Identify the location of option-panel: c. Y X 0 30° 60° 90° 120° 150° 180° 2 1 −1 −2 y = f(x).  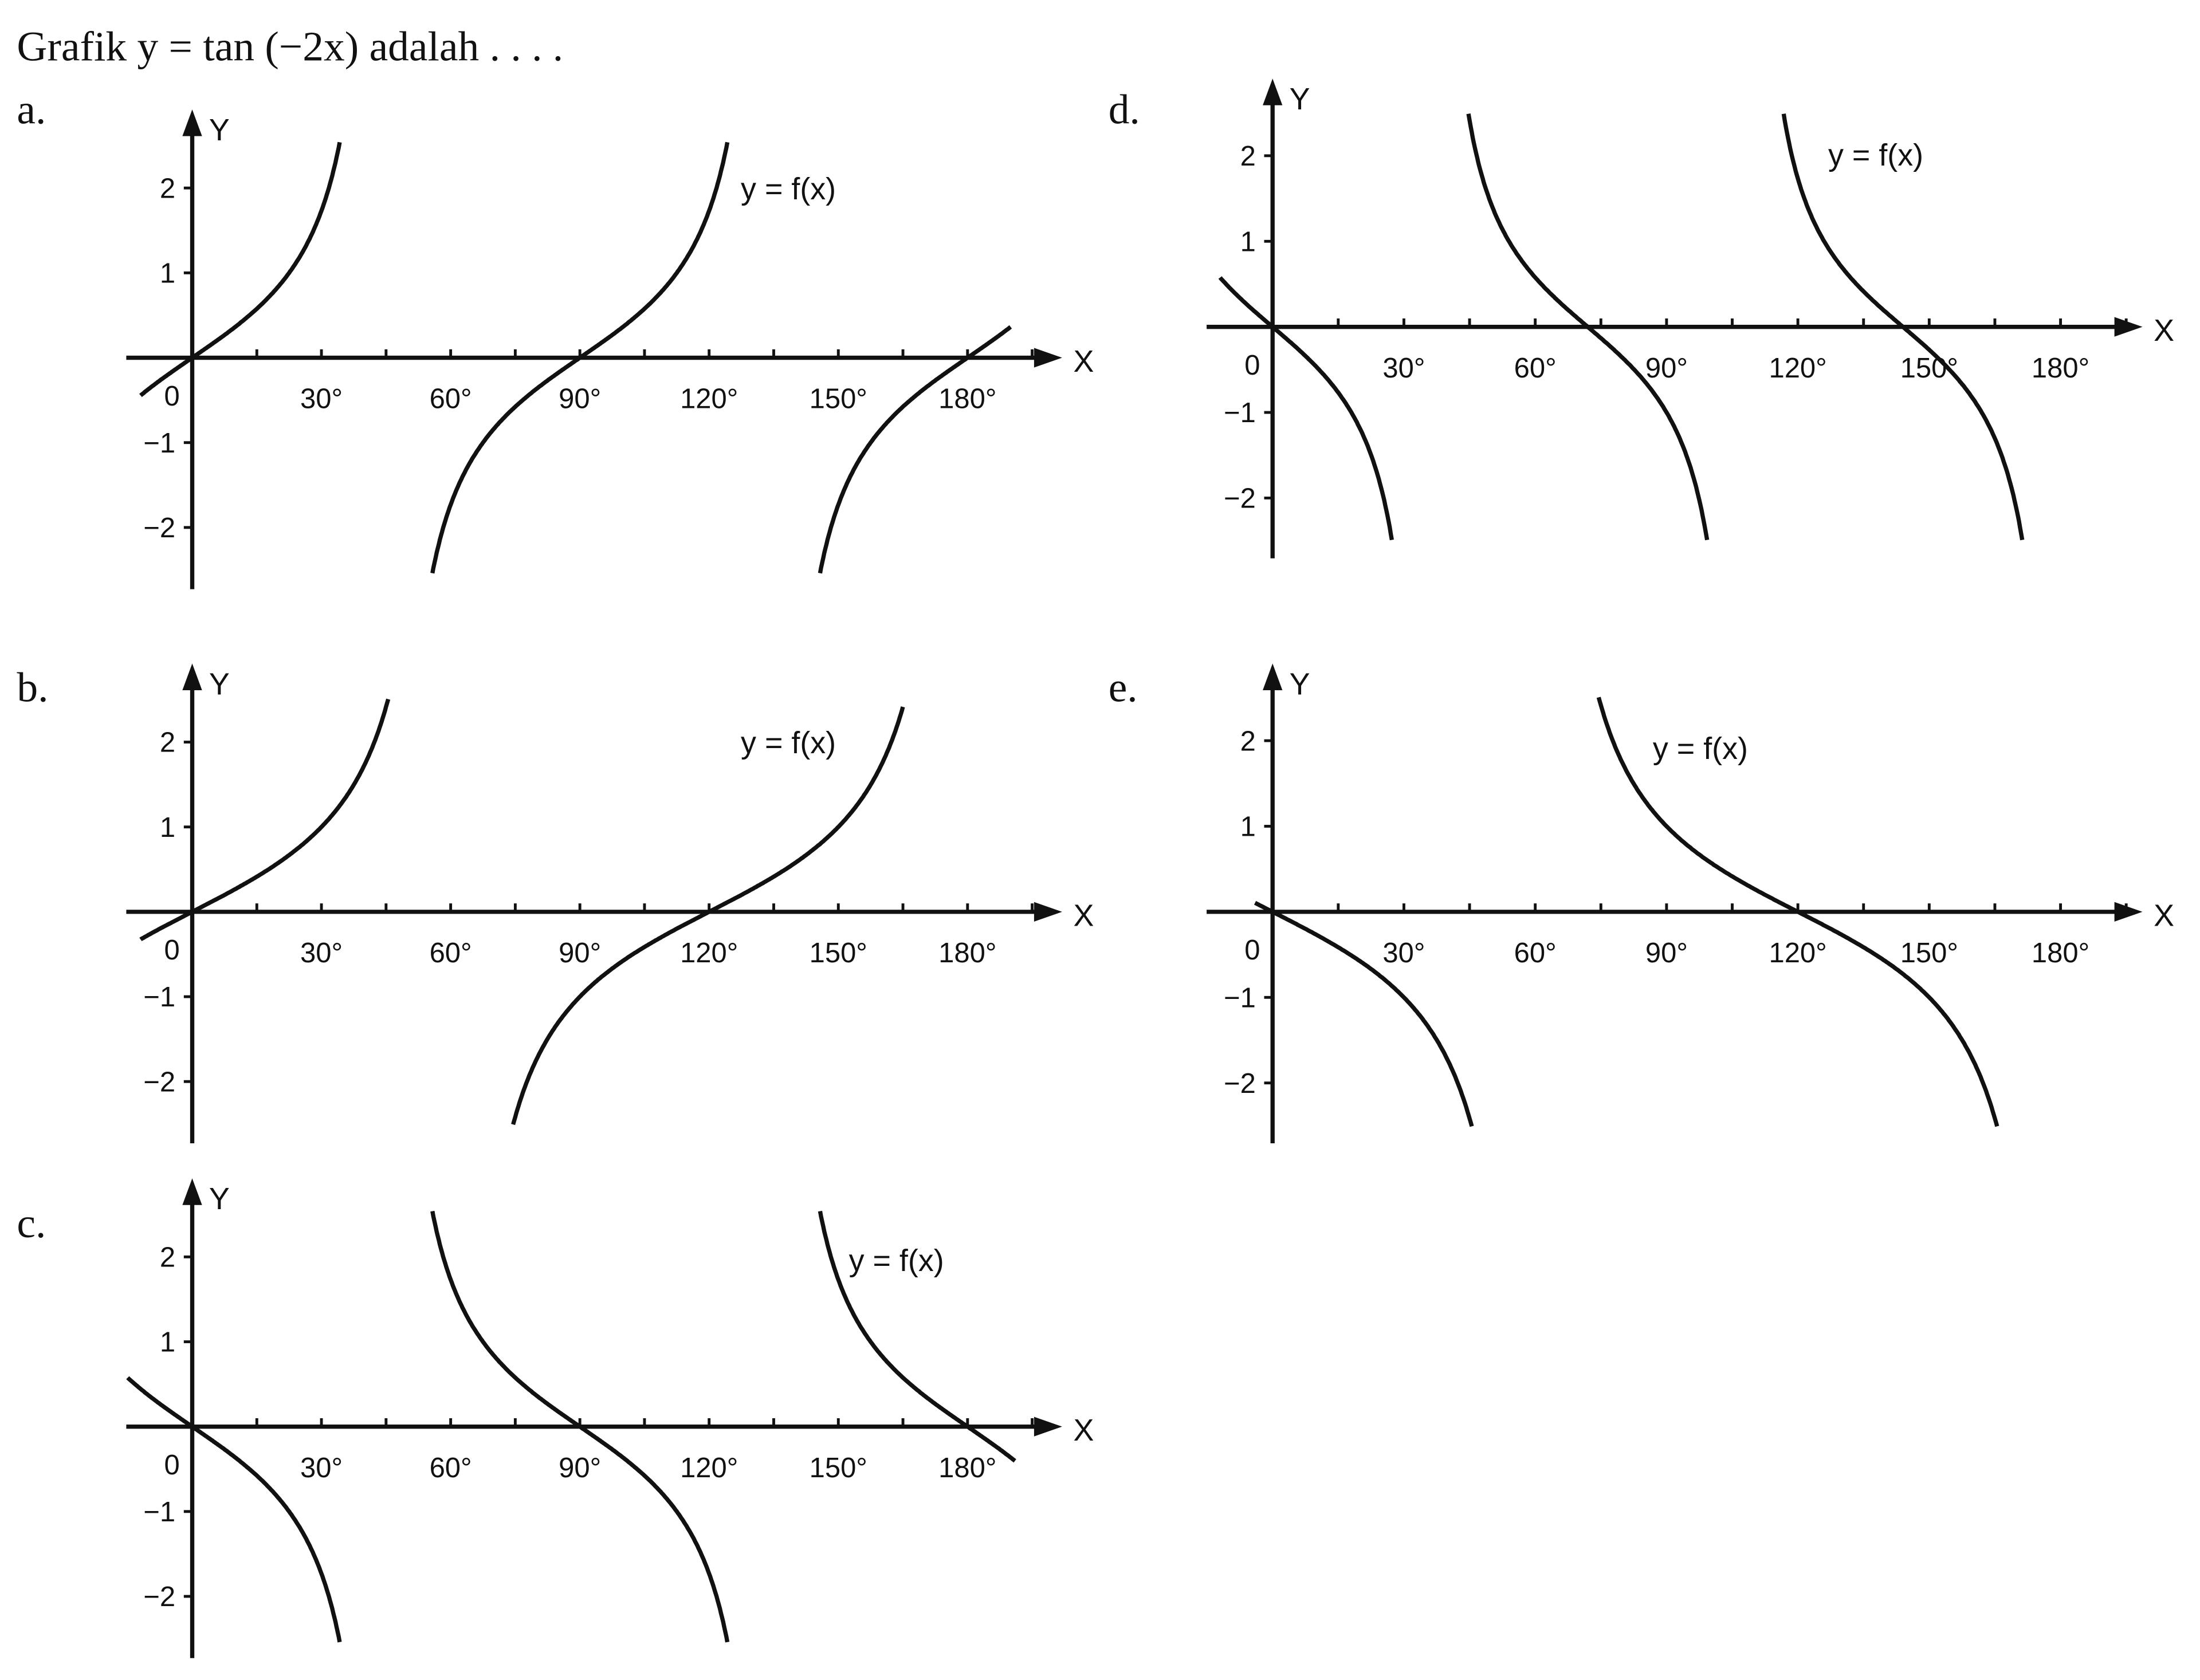
(555, 1418).